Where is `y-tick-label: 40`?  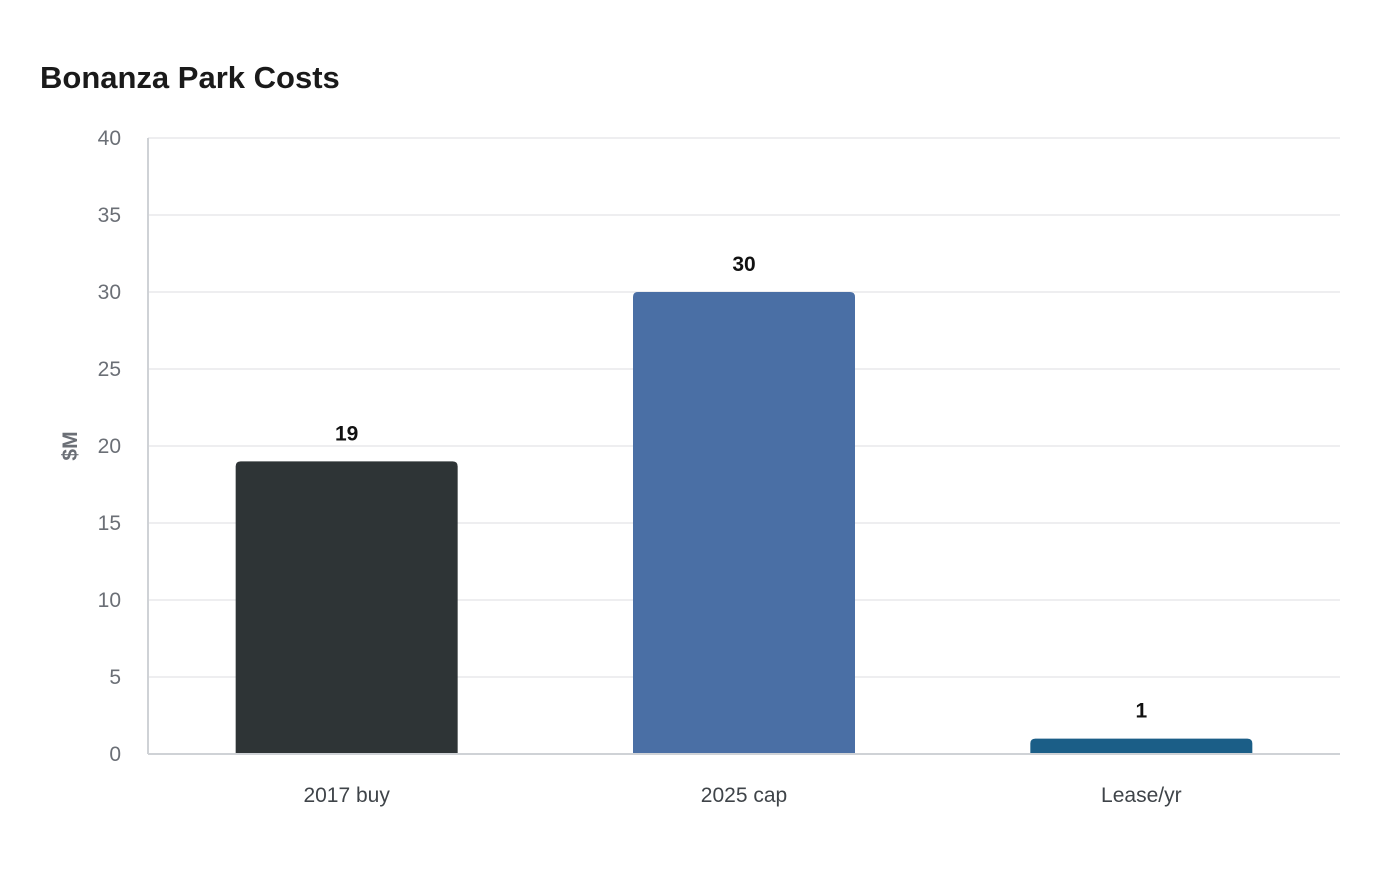
y-tick-label: 40 is located at coordinates (109, 138).